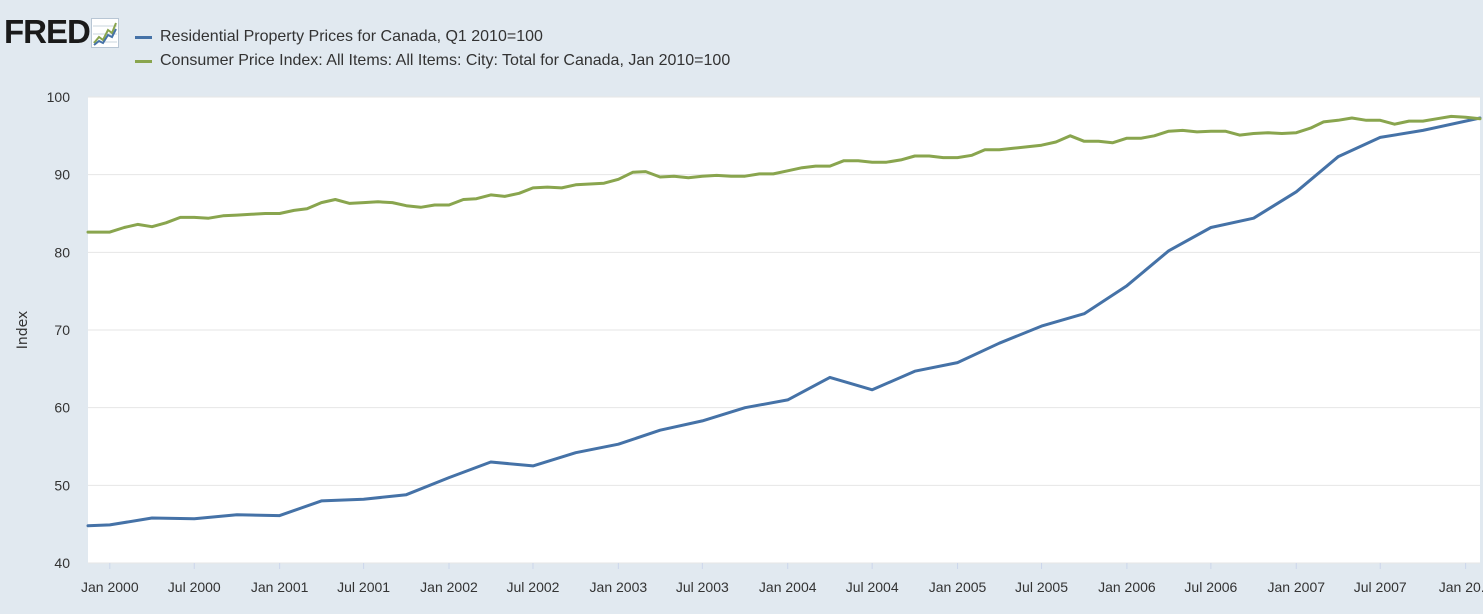 The width and height of the screenshot is (1483, 614). Describe the element at coordinates (62, 408) in the screenshot. I see `y-tick-label-60: 60` at that location.